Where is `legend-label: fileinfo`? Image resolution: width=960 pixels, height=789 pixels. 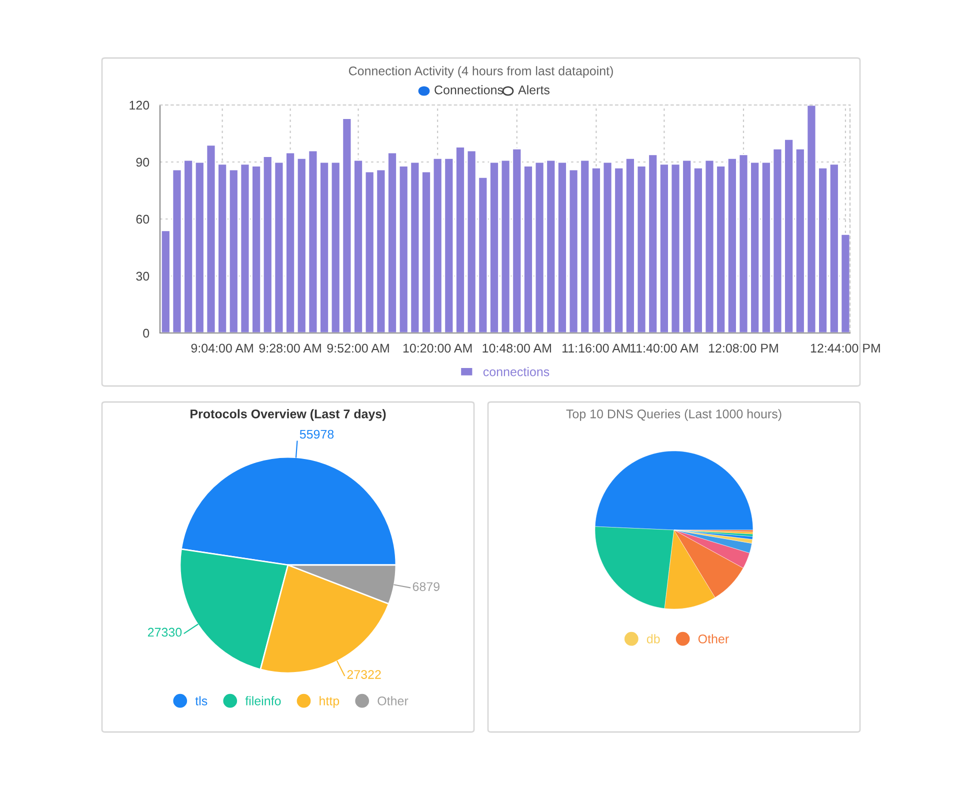 legend-label: fileinfo is located at coordinates (263, 701).